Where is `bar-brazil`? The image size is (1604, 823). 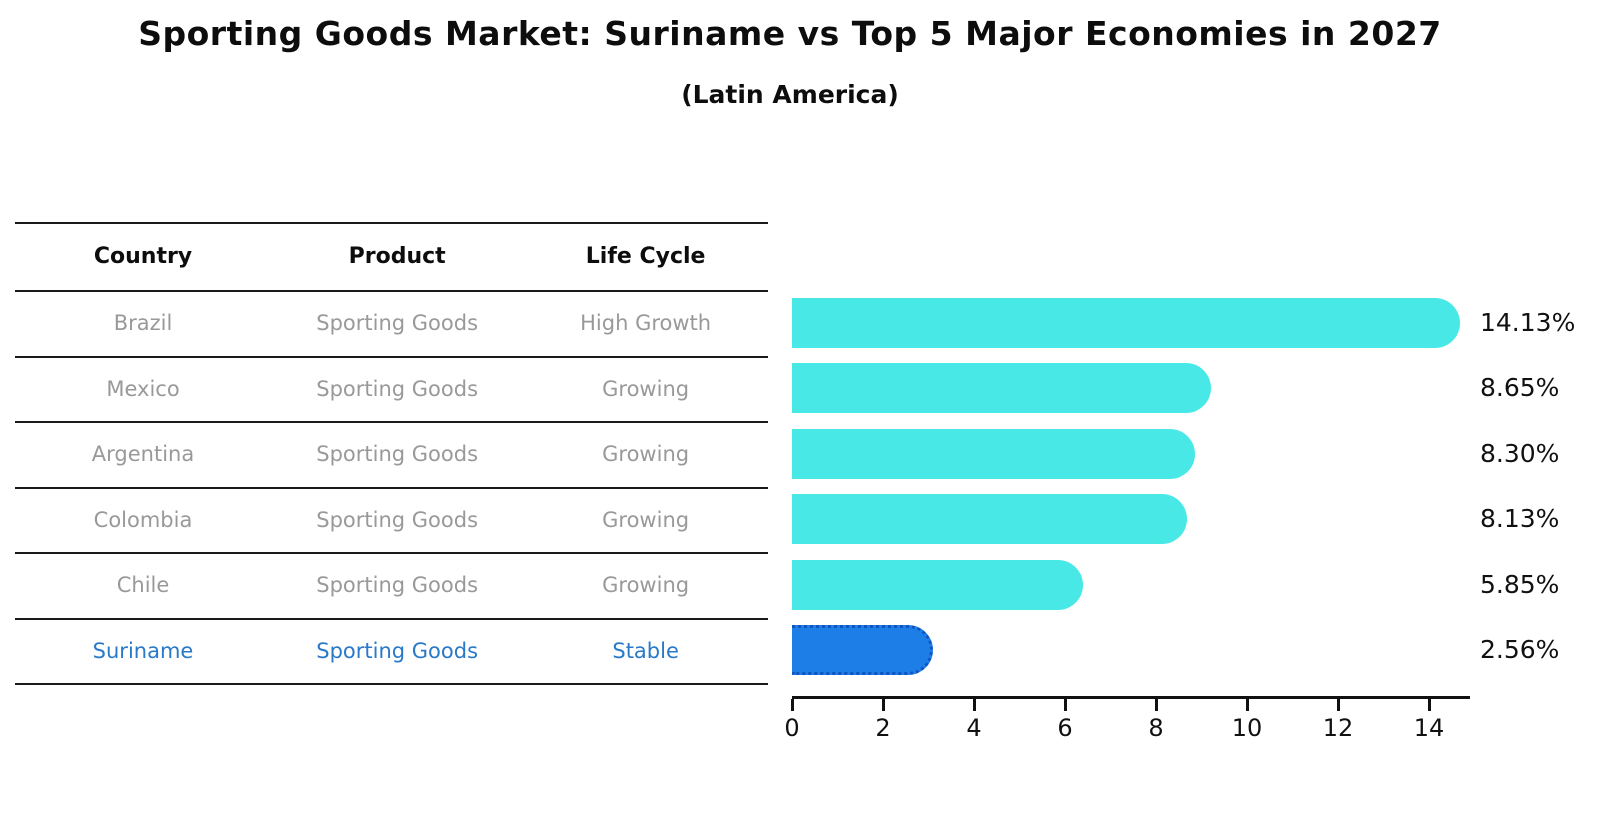
bar-brazil is located at coordinates (1126, 322).